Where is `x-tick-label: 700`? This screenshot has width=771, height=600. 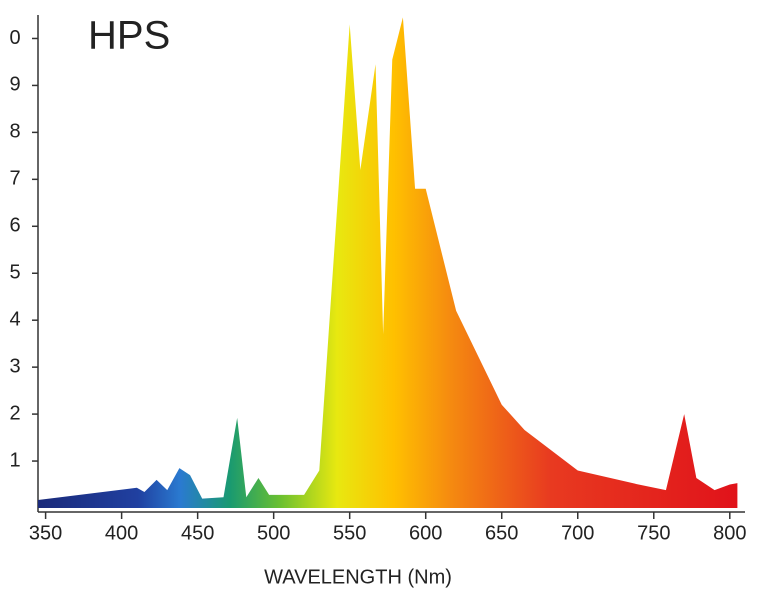 x-tick-label: 700 is located at coordinates (577, 533).